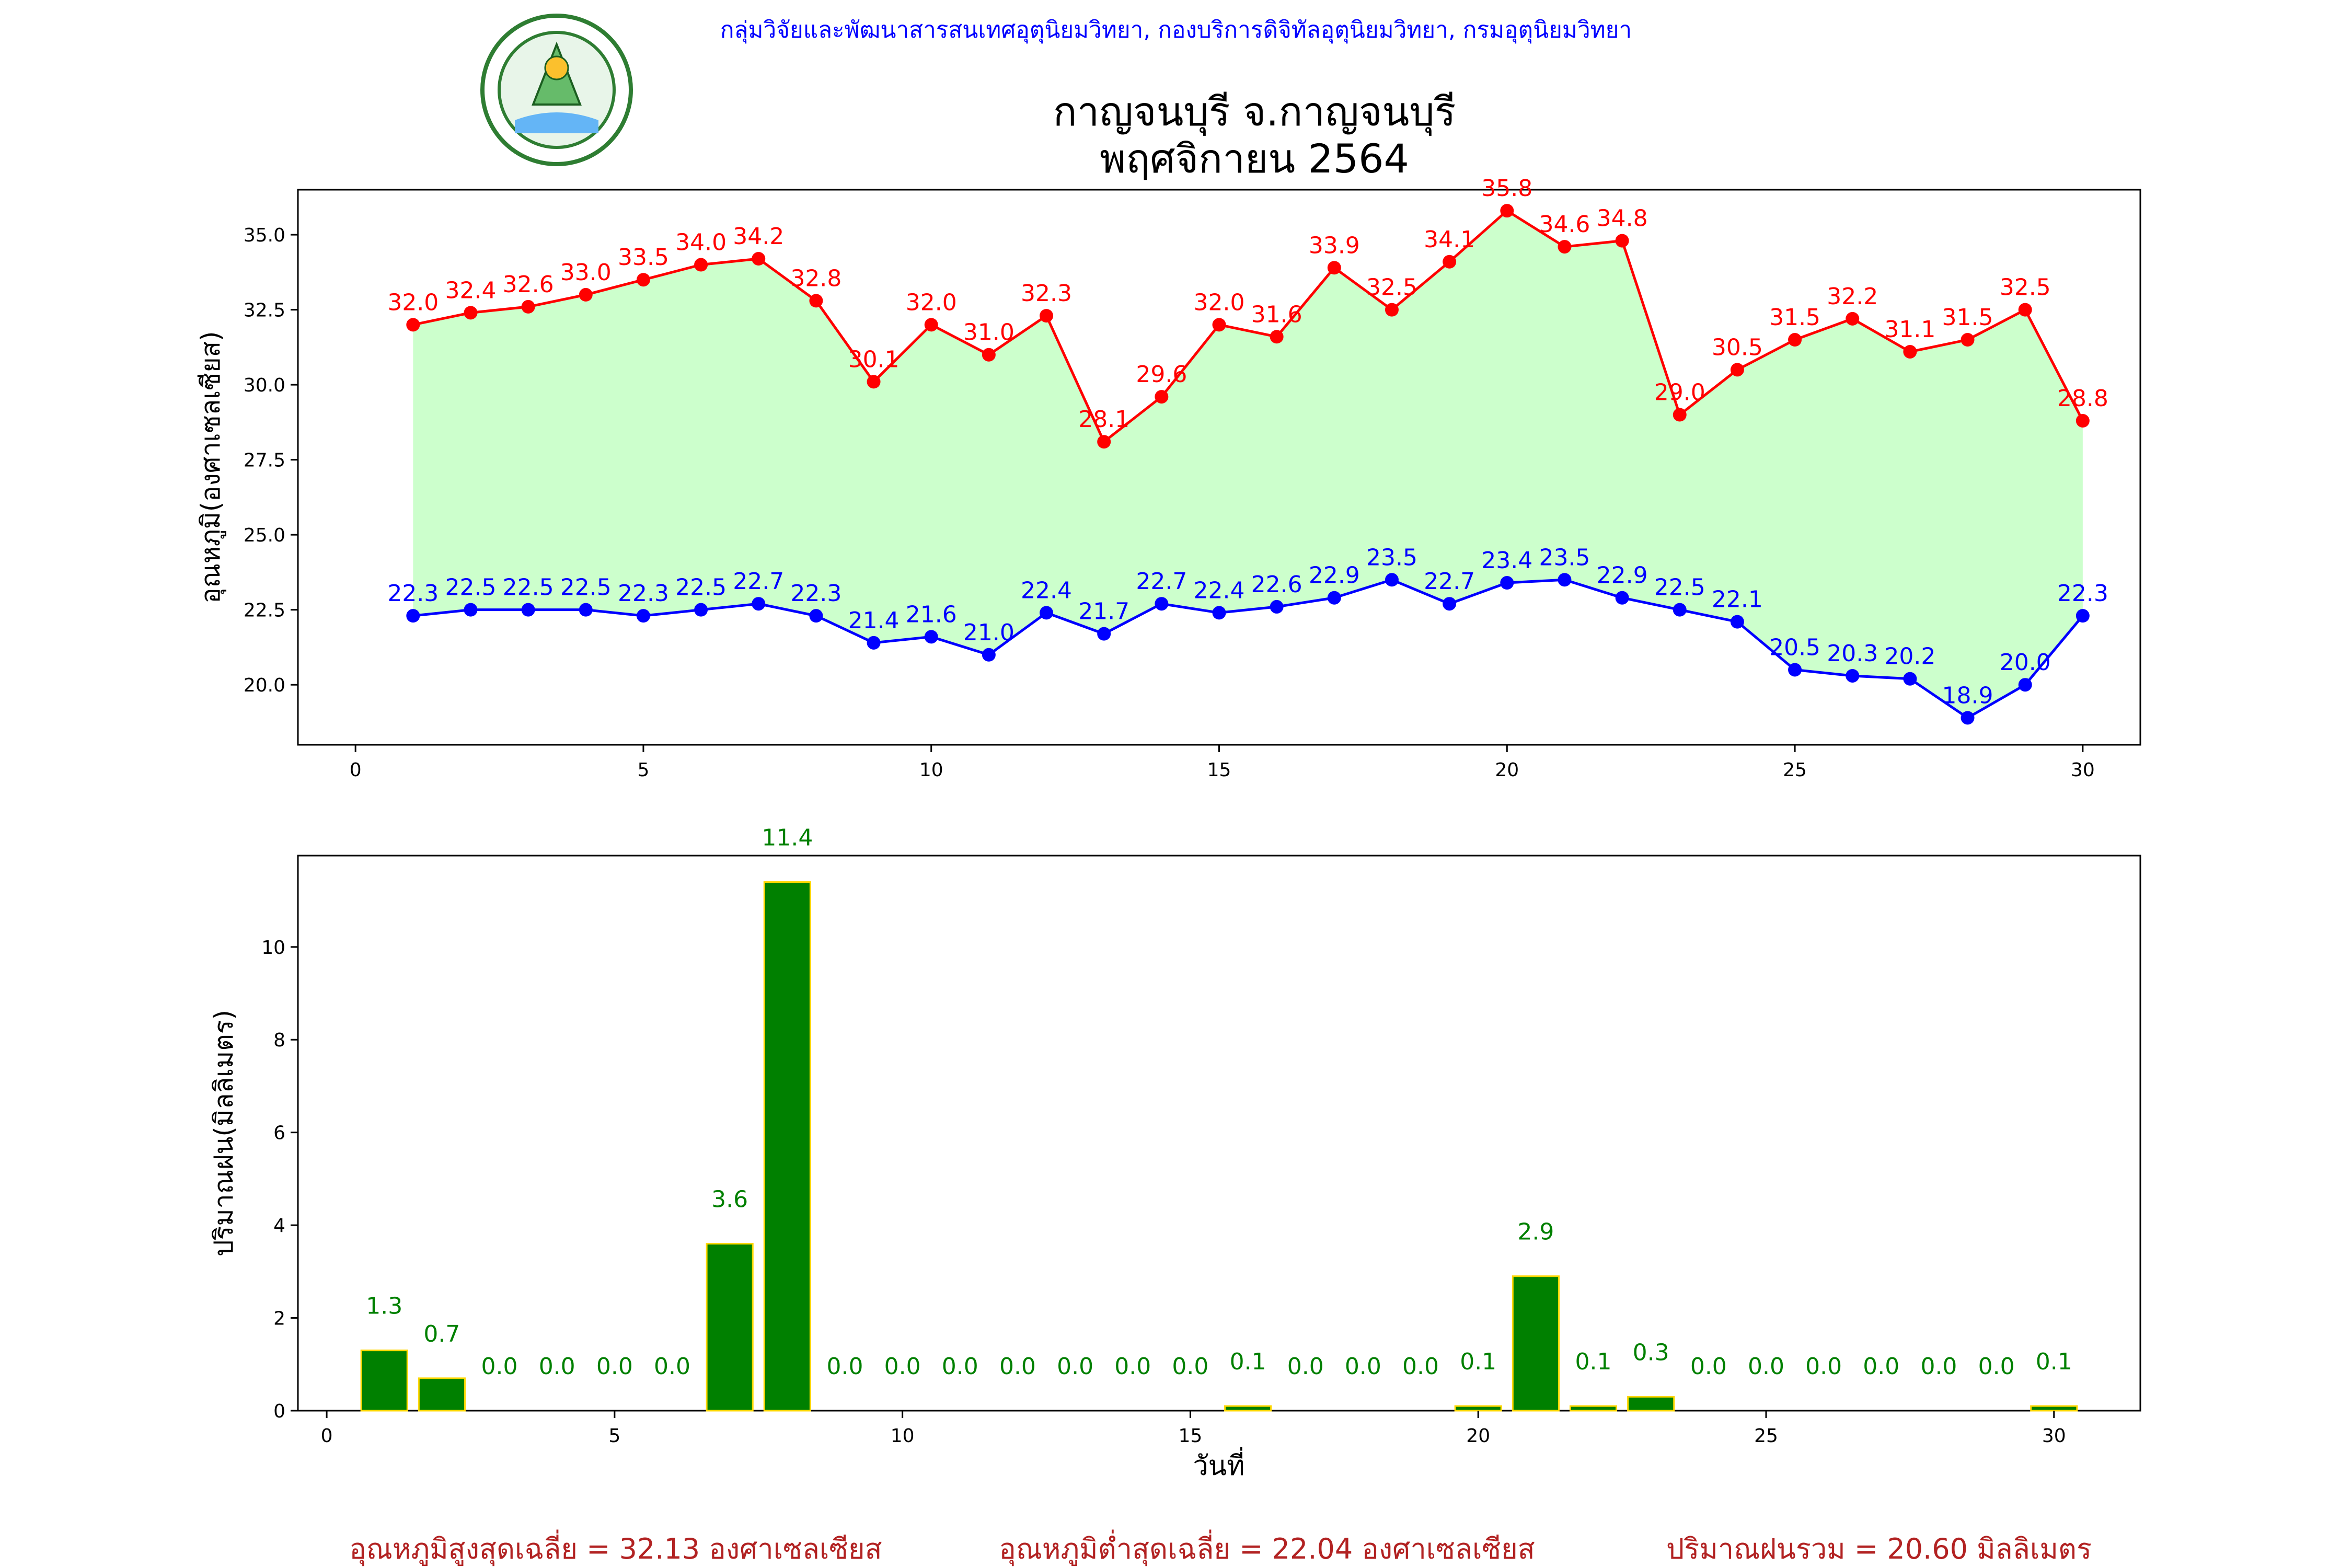 This screenshot has height=1568, width=2352. What do you see at coordinates (2025, 662) in the screenshot?
I see `min-temp-label: 20.0` at bounding box center [2025, 662].